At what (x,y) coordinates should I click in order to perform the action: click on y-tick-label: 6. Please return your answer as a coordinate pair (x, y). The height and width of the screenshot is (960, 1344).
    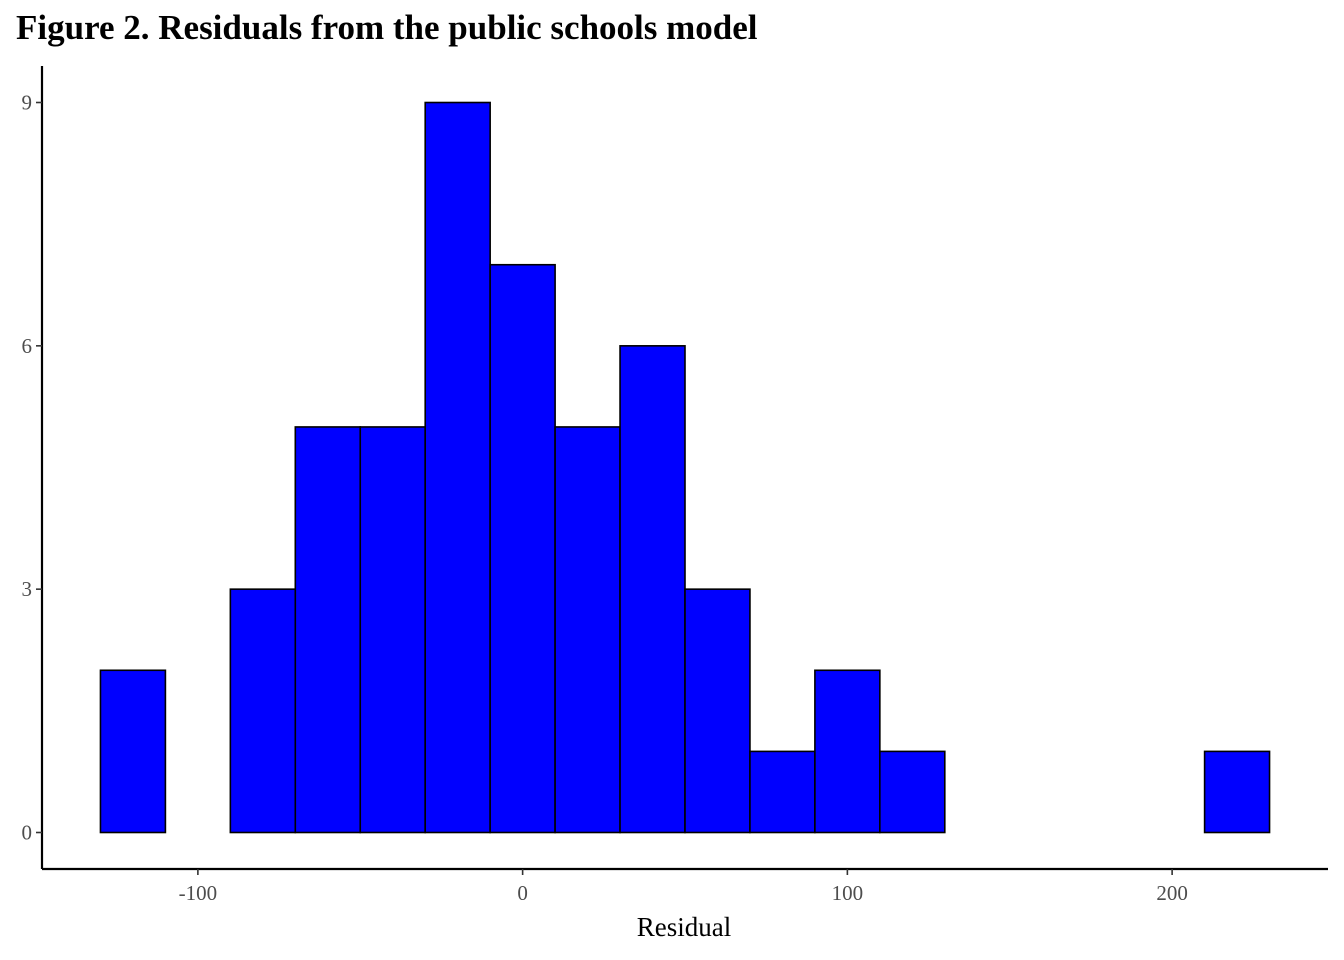
    Looking at the image, I should click on (27, 346).